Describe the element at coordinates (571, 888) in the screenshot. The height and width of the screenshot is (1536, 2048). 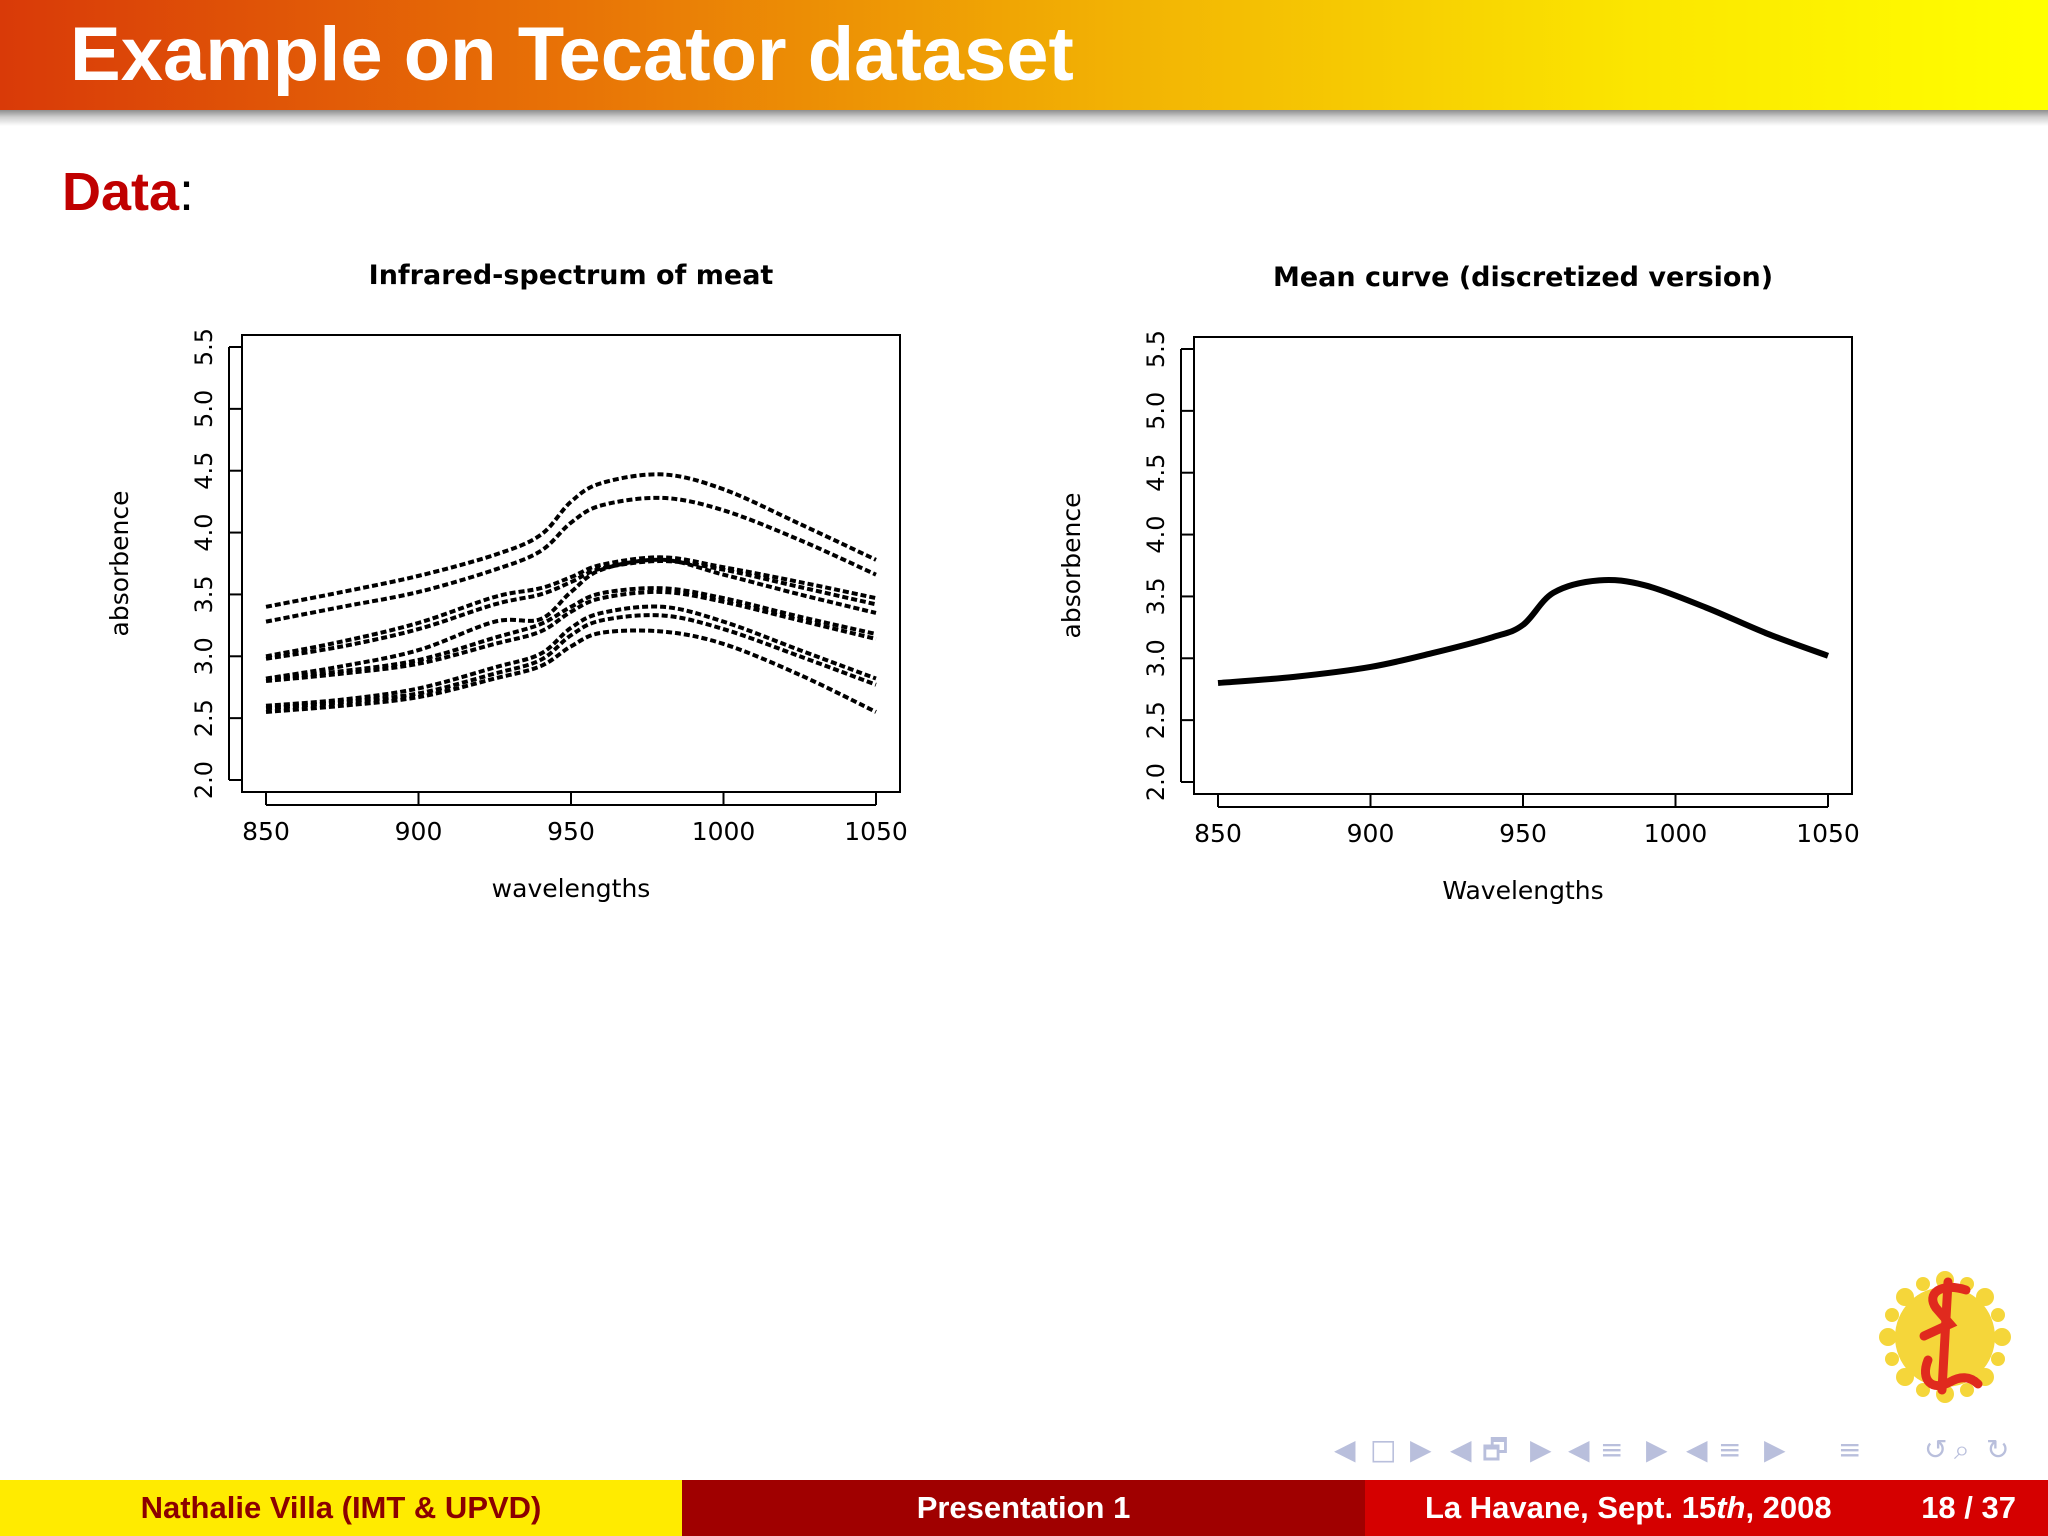
I see `x-axis-label: wavelengths` at that location.